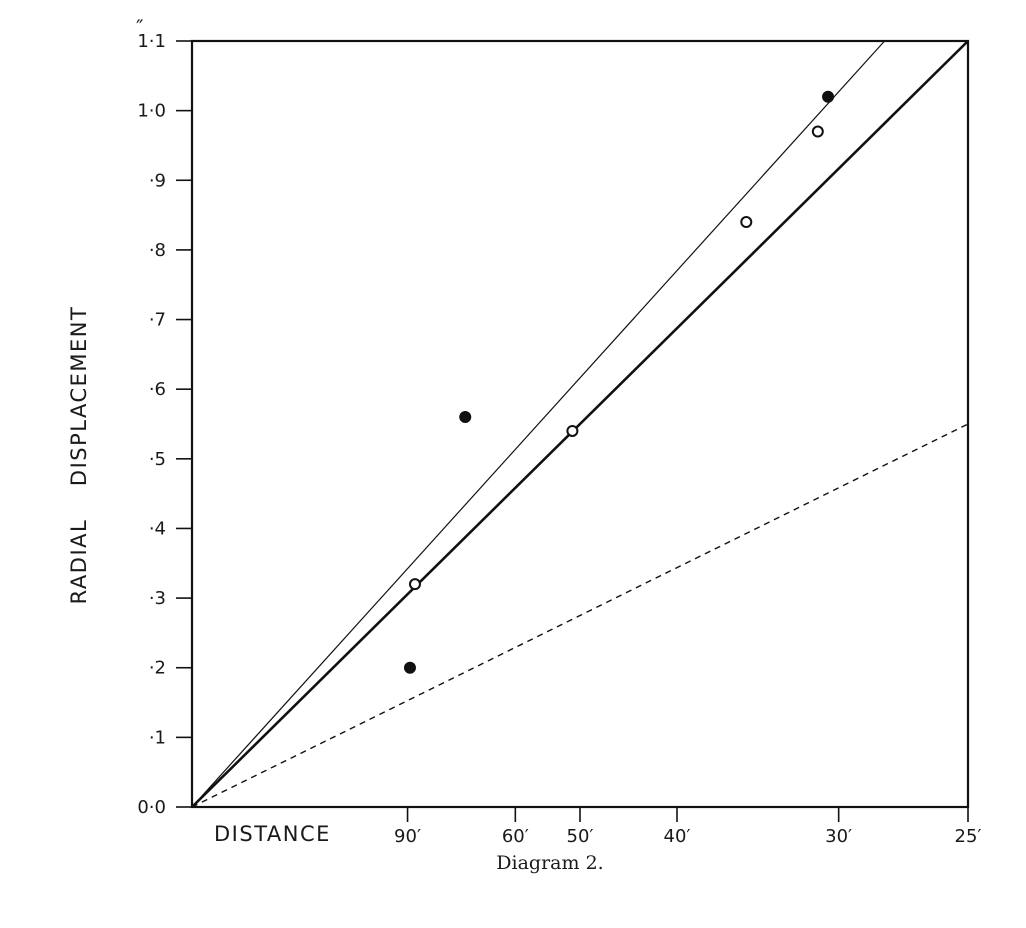  What do you see at coordinates (79, 455) in the screenshot?
I see `y-axis-title: RADIAL DISPLACEMENT` at bounding box center [79, 455].